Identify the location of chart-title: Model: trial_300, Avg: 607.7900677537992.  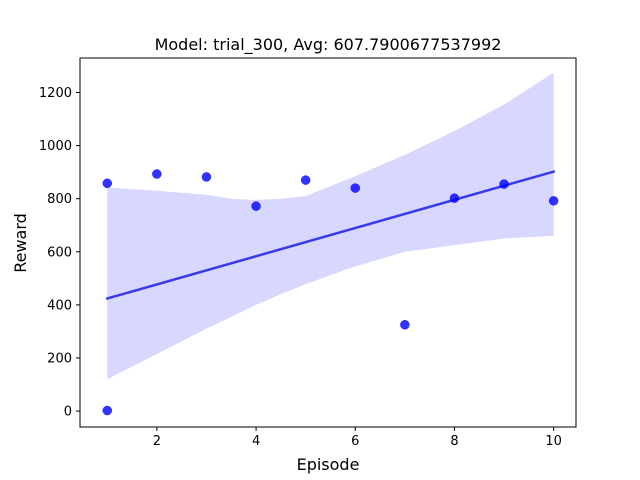
(328, 45).